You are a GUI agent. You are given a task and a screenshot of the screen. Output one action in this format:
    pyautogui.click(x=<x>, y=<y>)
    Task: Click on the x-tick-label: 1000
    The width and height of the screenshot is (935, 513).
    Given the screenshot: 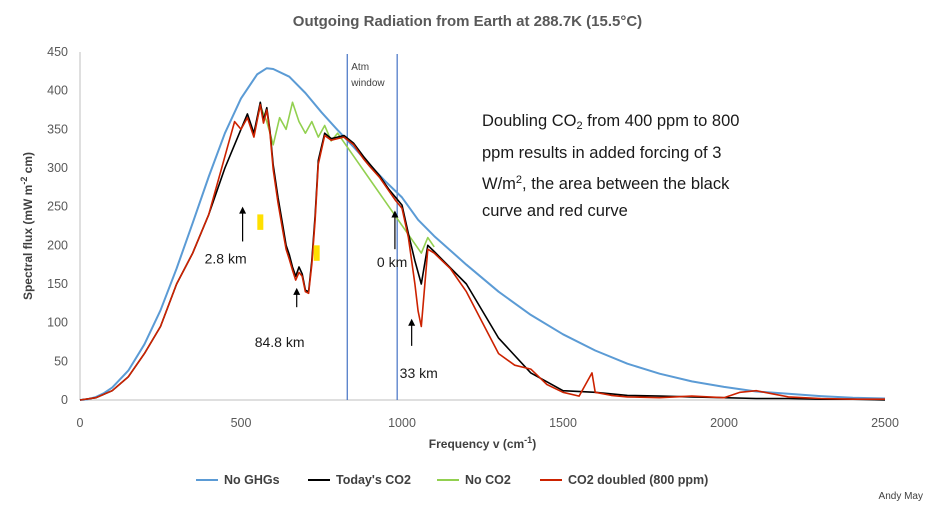 What is the action you would take?
    pyautogui.click(x=402, y=423)
    